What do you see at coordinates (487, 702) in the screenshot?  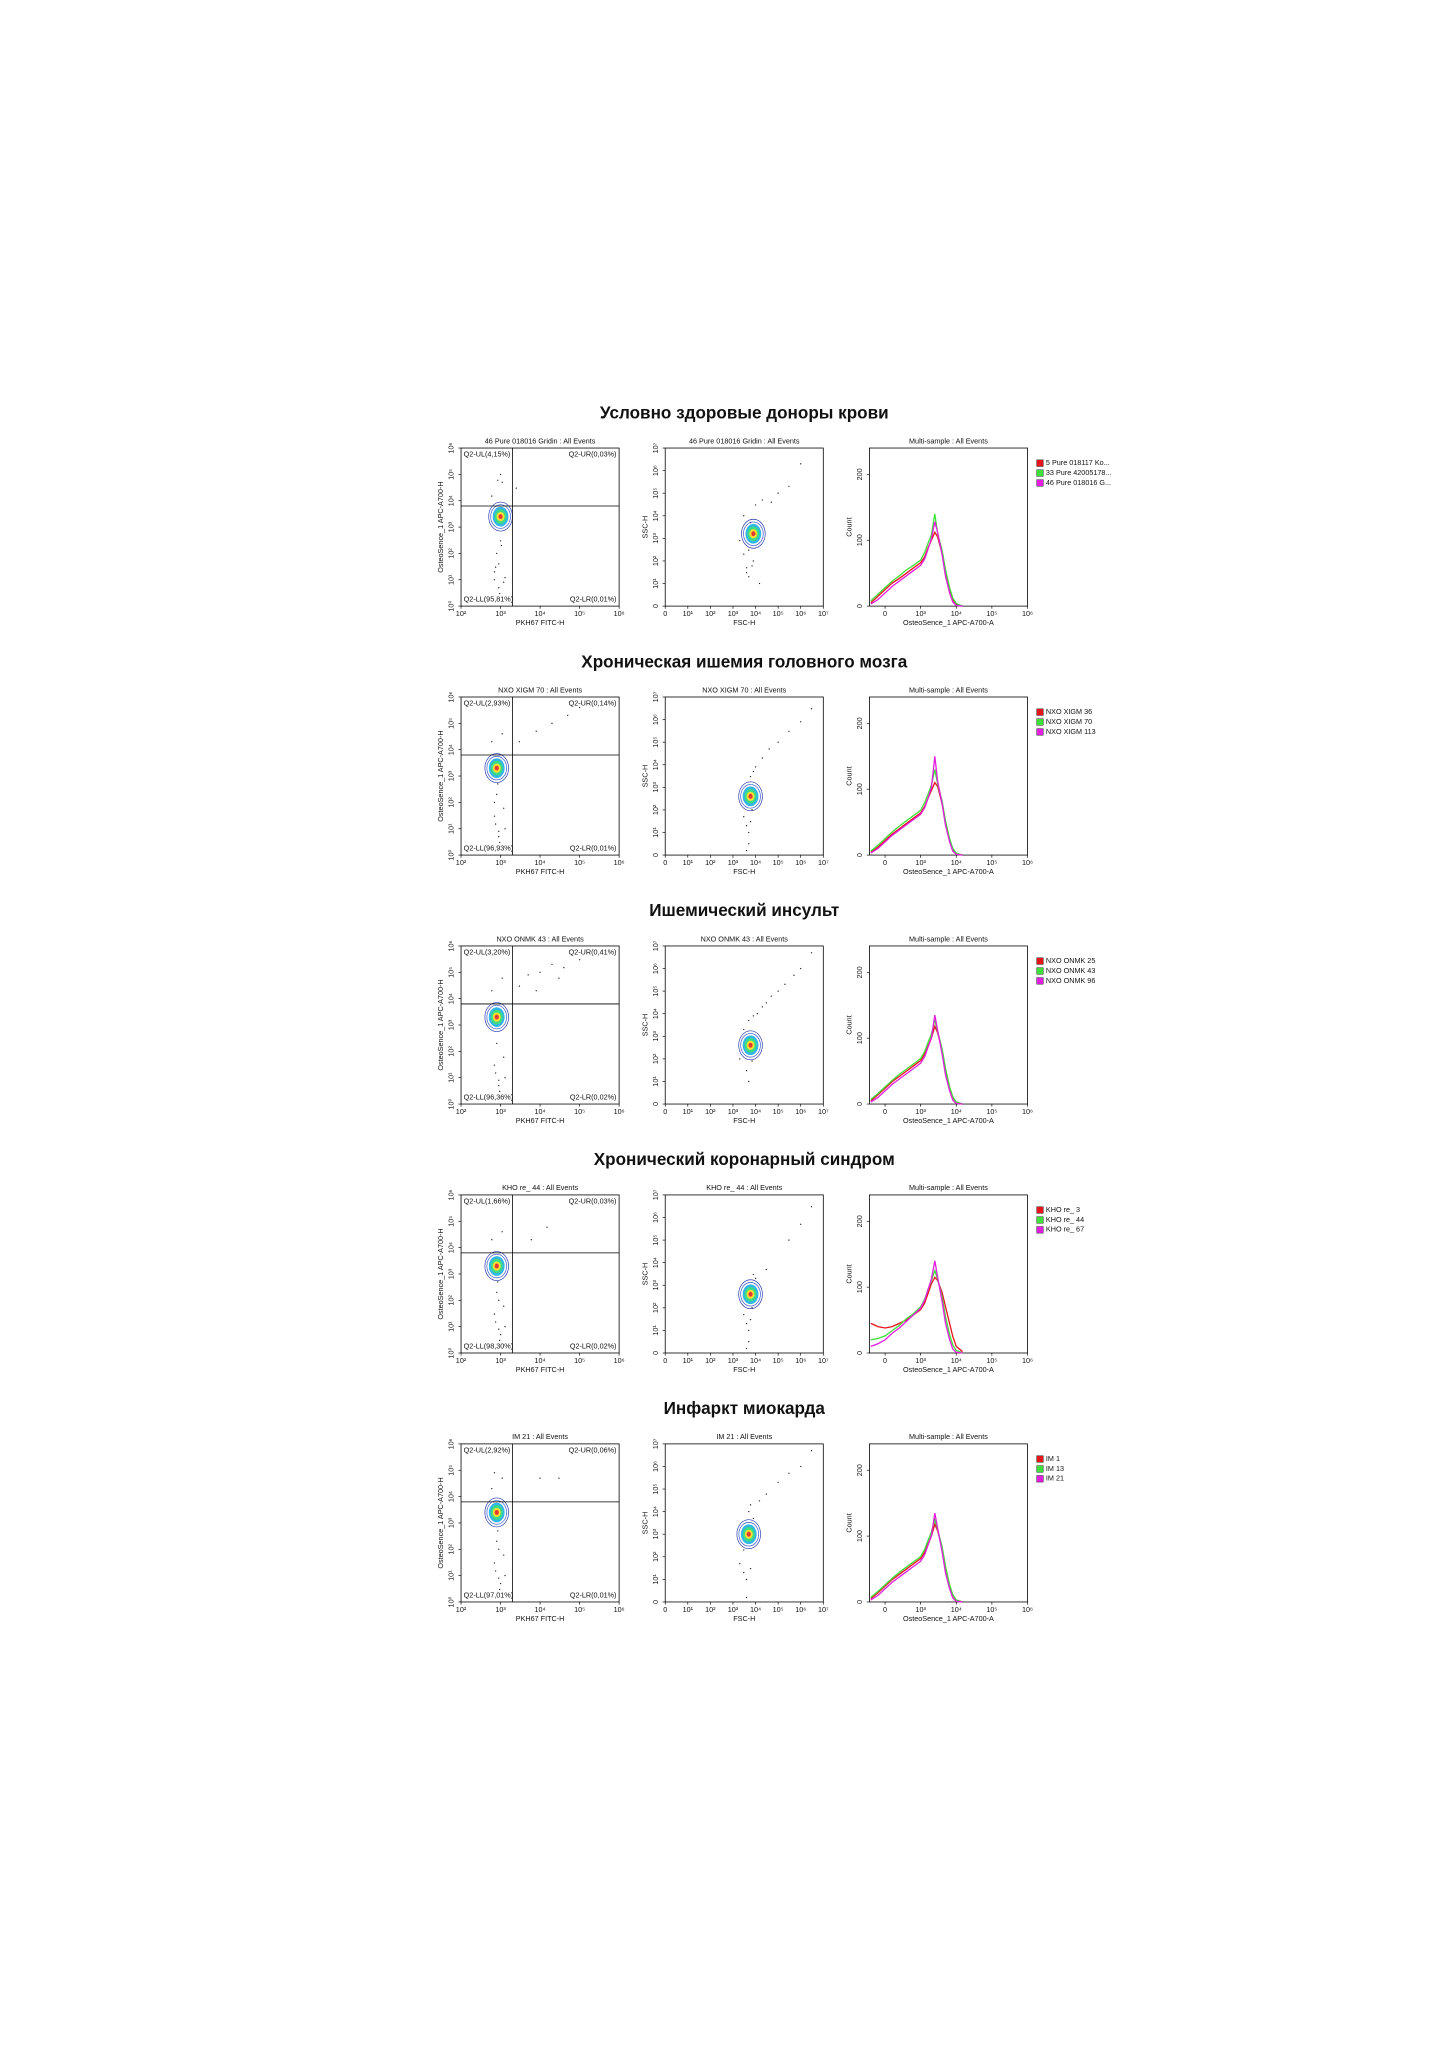 I see `quadrant-label: Q2-UL(2,93%)` at bounding box center [487, 702].